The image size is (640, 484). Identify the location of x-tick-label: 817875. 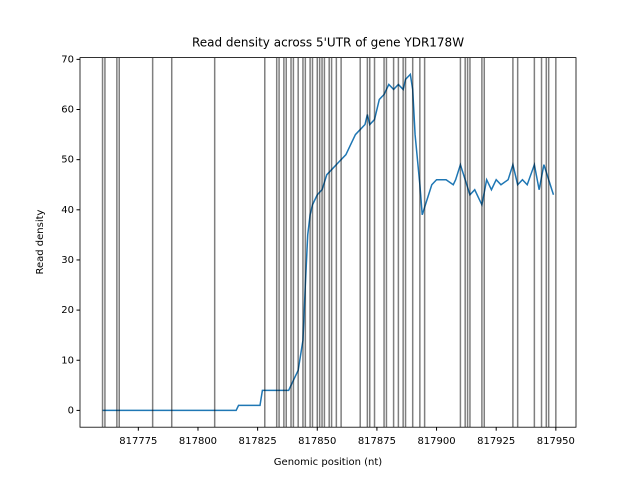
(377, 441).